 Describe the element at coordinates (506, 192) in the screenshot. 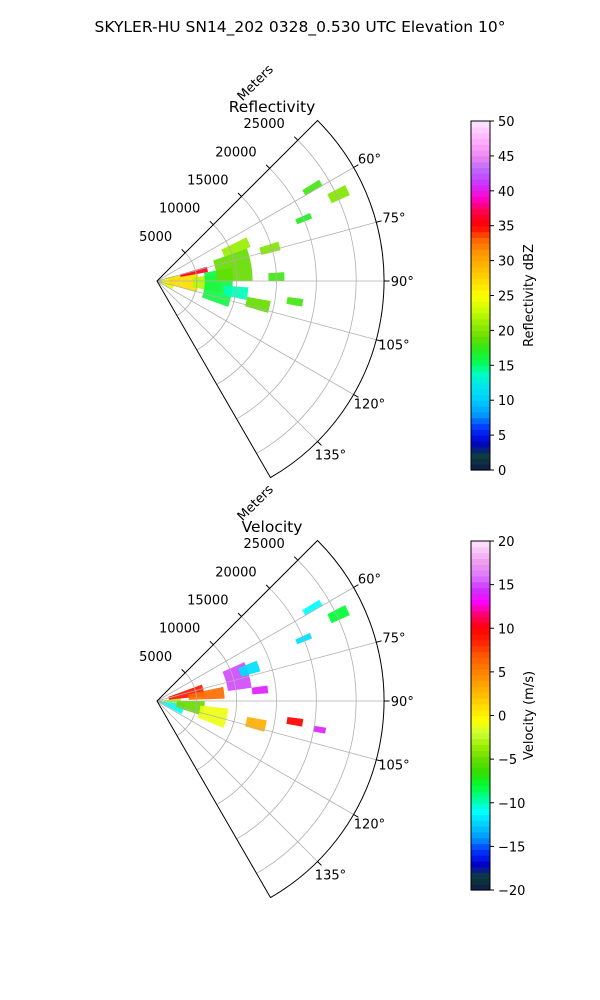

I see `colorbar-tick-label: 40` at that location.